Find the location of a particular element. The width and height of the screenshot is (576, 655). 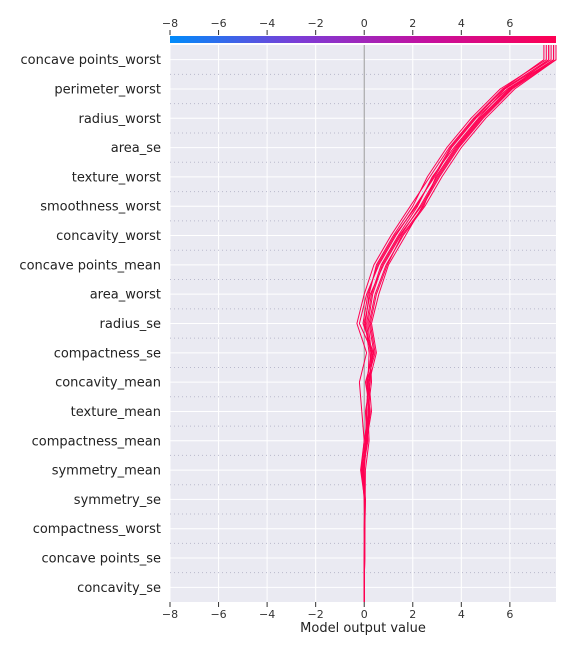

bottom-tick-label: 4 is located at coordinates (461, 614).